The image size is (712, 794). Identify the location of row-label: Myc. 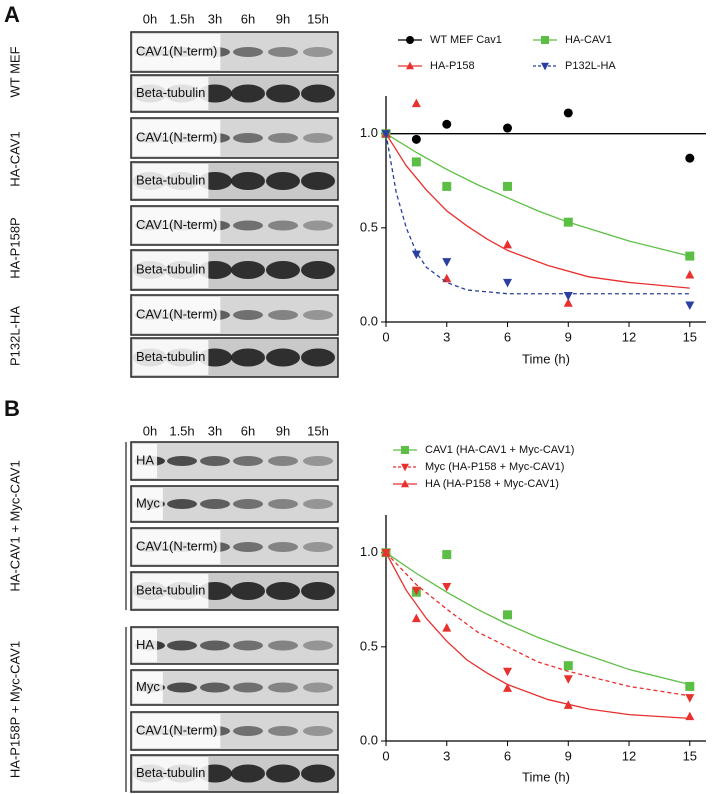
(148, 686).